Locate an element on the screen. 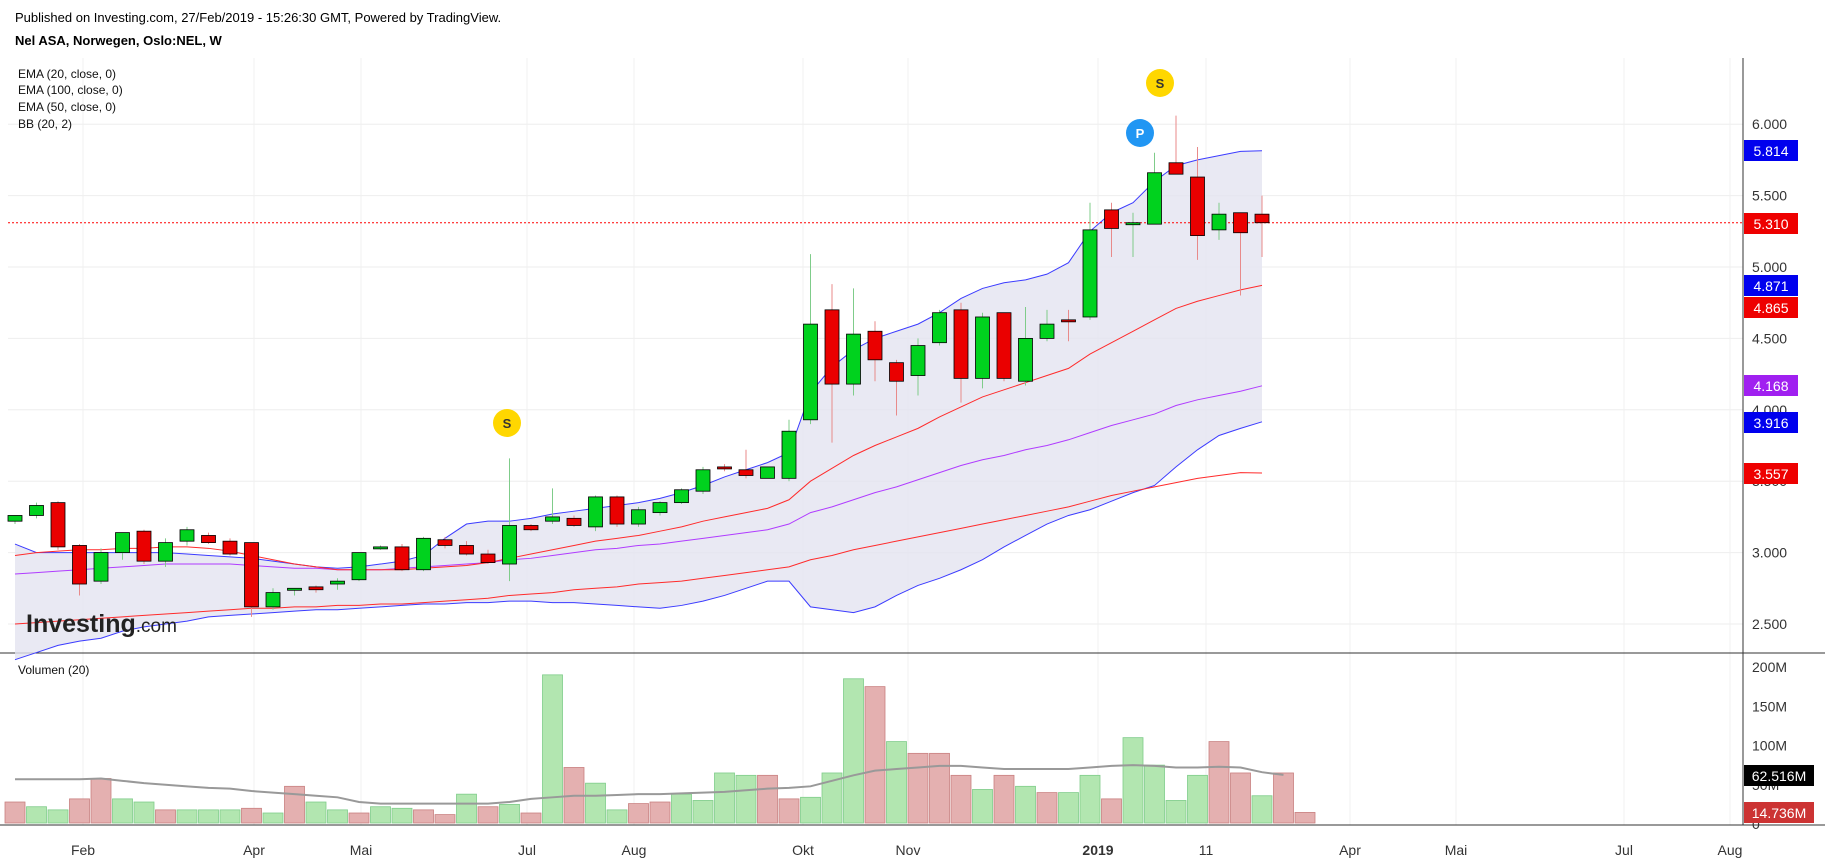  legend-bb: BB (20, 2) is located at coordinates (45, 124).